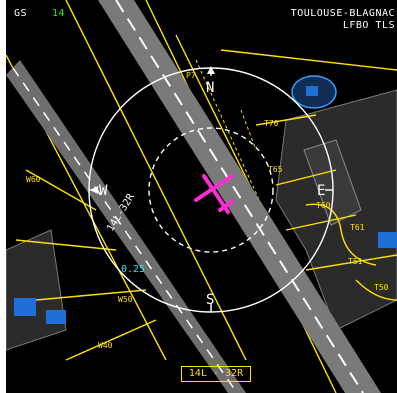  I want to click on airport-codes: LFBO TLS, so click(368, 25).